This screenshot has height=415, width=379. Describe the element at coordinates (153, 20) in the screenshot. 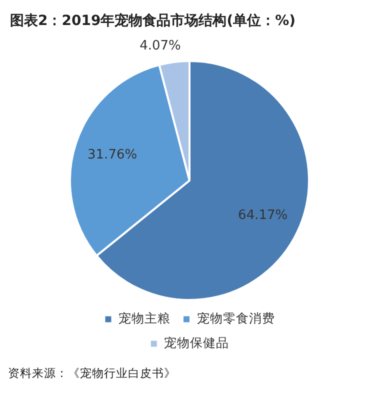

I see `chart-title: 图表2：2019年宠物食品市场结构(单位：%)` at that location.